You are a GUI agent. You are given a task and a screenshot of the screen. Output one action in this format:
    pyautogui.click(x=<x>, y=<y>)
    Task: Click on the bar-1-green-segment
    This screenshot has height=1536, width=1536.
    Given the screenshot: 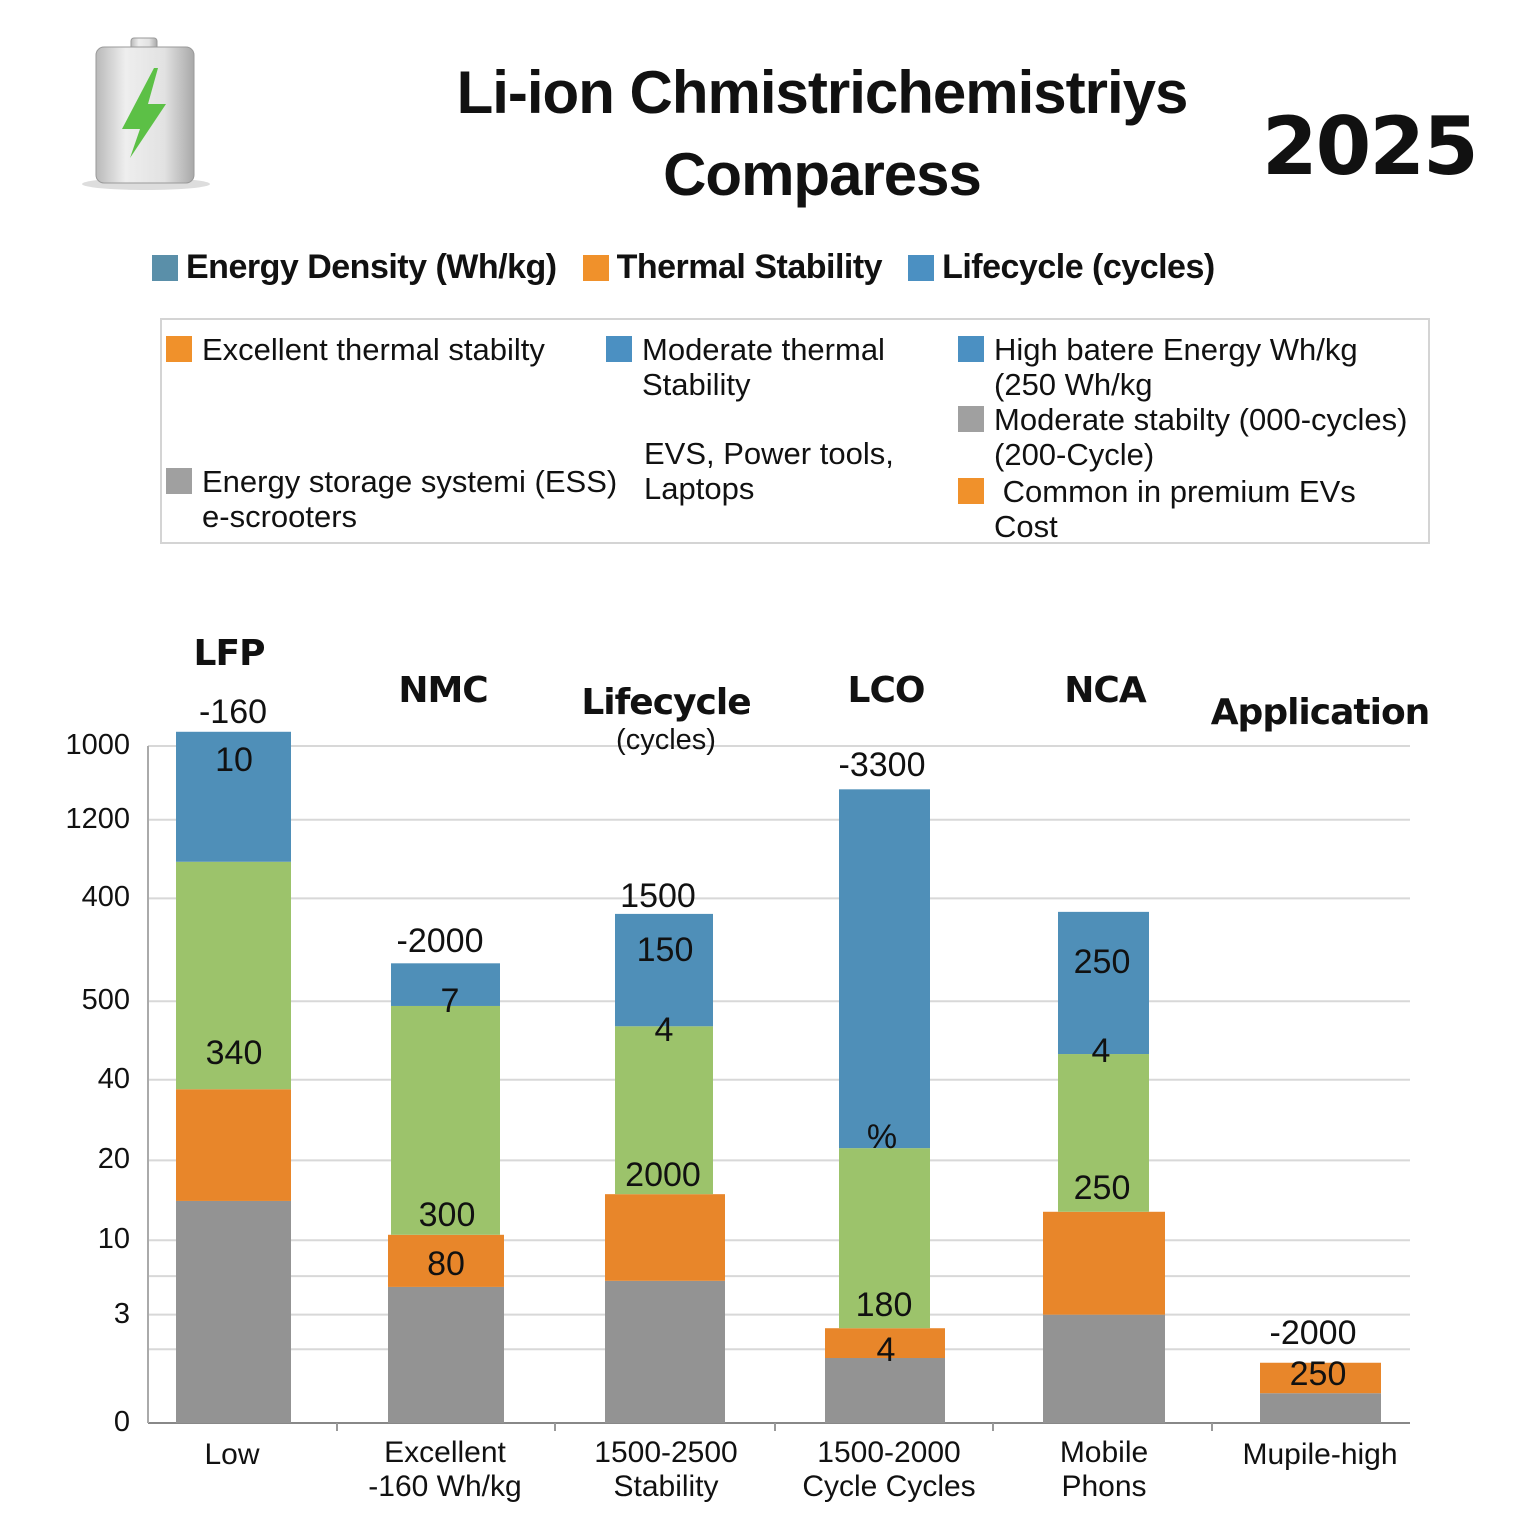 What is the action you would take?
    pyautogui.click(x=445, y=1120)
    